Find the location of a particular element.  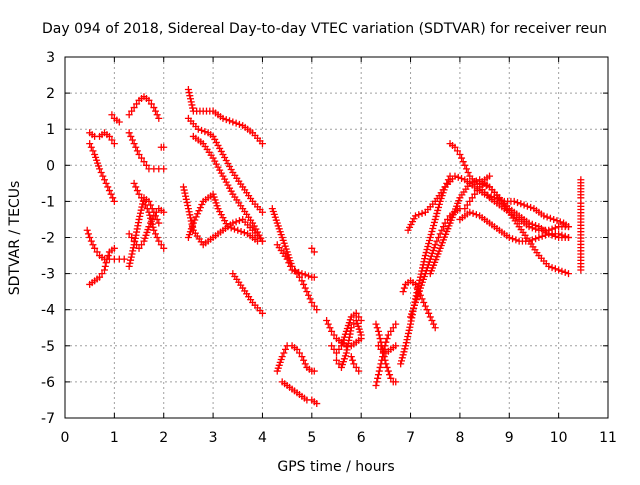

series-pass-z is located at coordinates (355, 364).